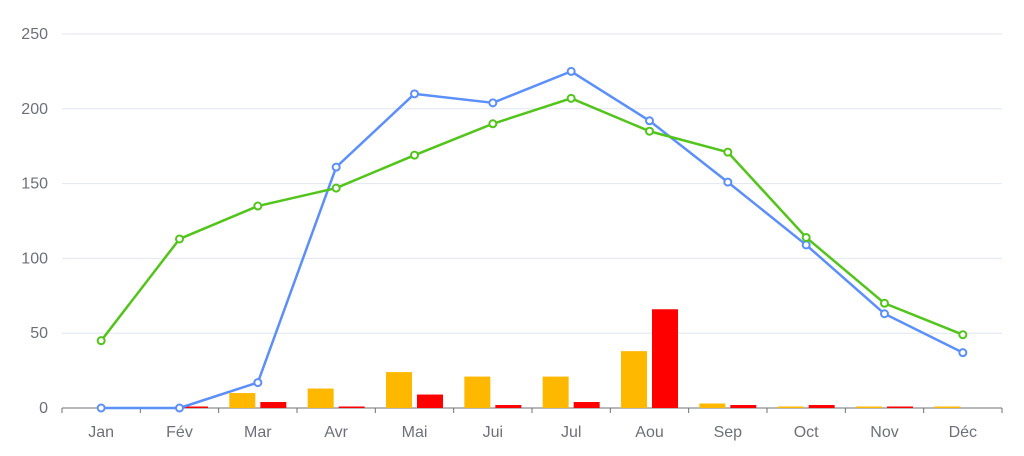 Image resolution: width=1024 pixels, height=456 pixels. Describe the element at coordinates (101, 432) in the screenshot. I see `x-tick-label: Jan` at that location.